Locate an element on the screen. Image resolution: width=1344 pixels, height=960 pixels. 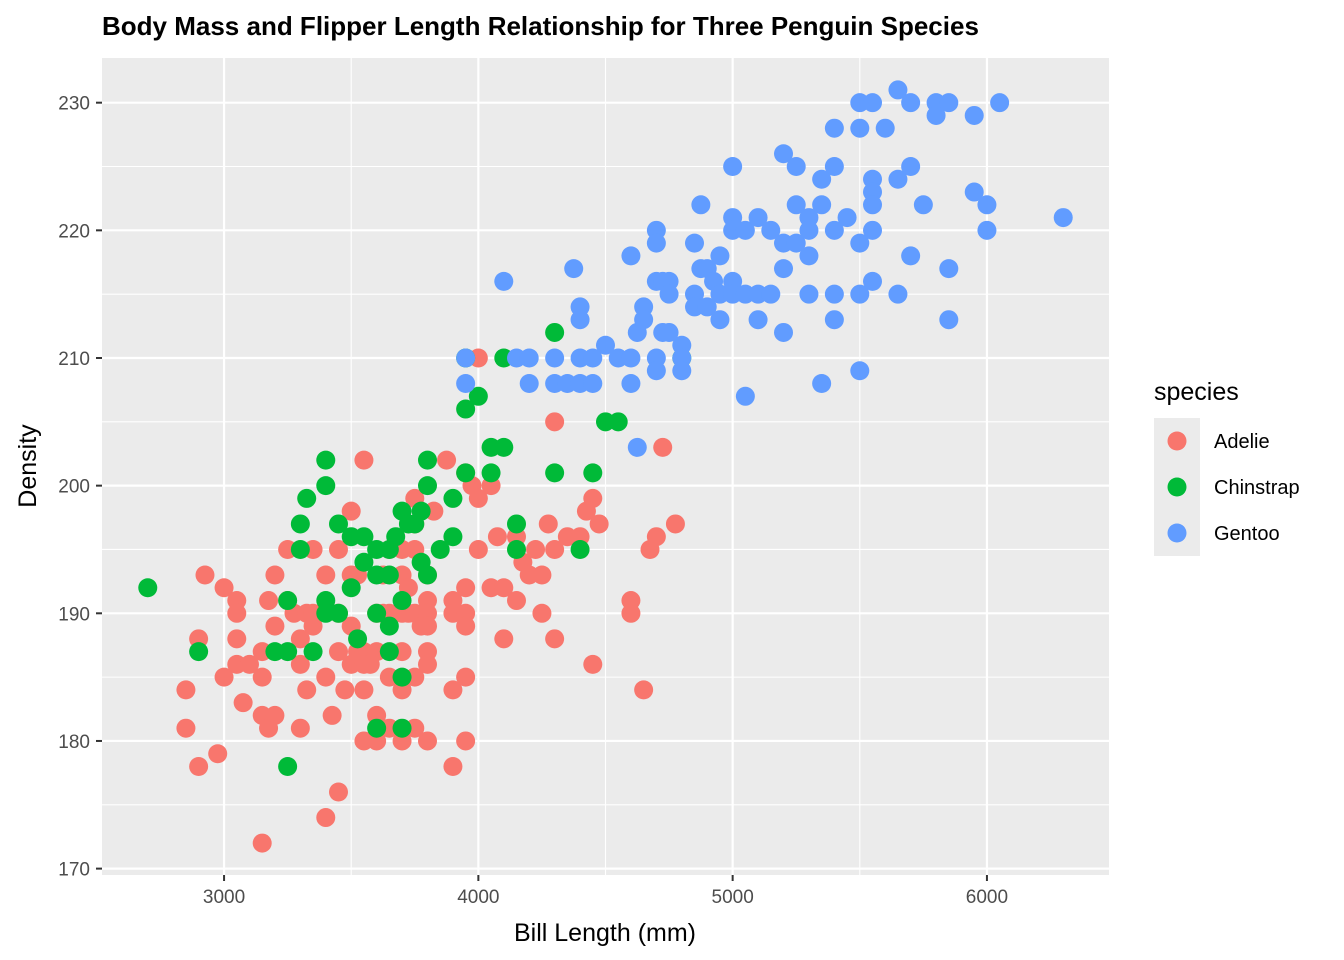
x-tick-label: 6000 is located at coordinates (987, 897).